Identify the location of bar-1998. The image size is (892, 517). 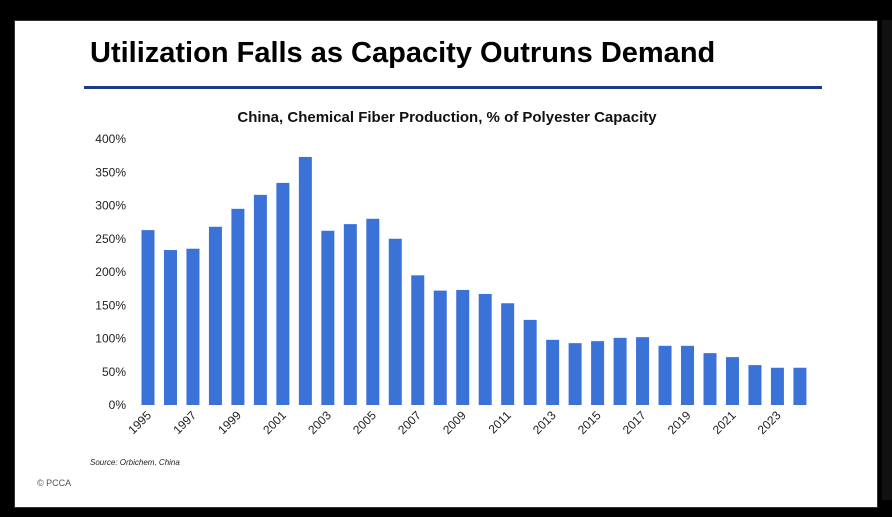
(215, 315).